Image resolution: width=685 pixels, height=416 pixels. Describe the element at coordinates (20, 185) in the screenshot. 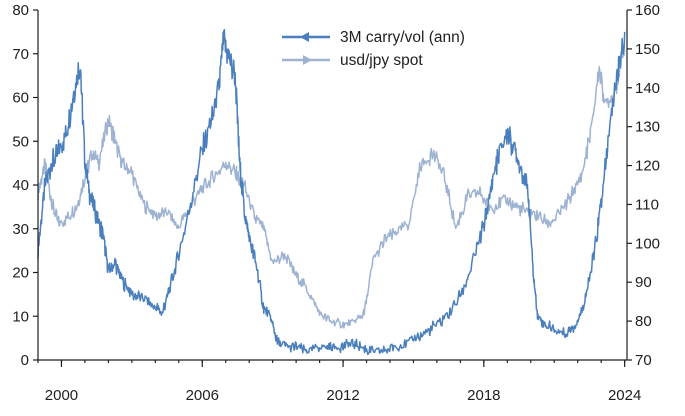

I see `left-tick-label: 40` at that location.